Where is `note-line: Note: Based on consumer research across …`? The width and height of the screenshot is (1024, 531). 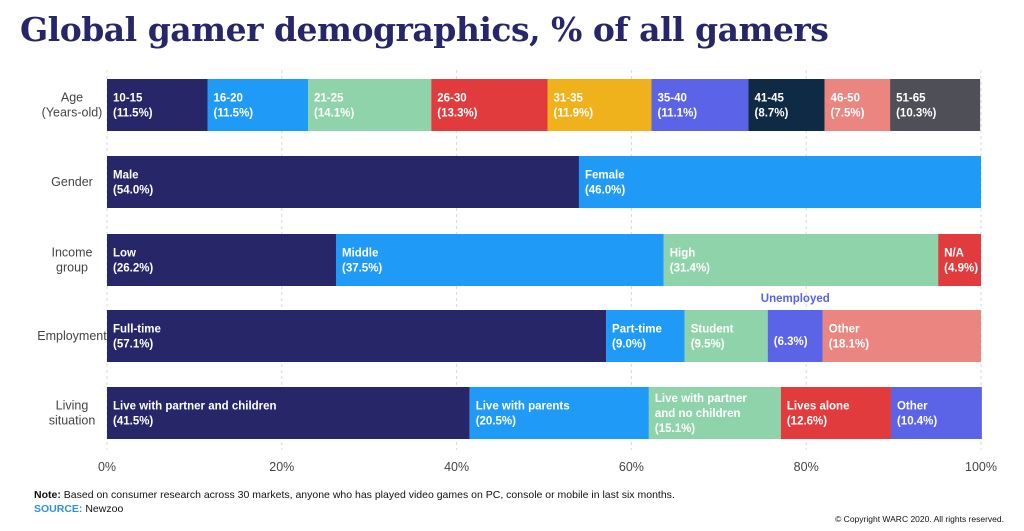
note-line: Note: Based on consumer research across … is located at coordinates (354, 495).